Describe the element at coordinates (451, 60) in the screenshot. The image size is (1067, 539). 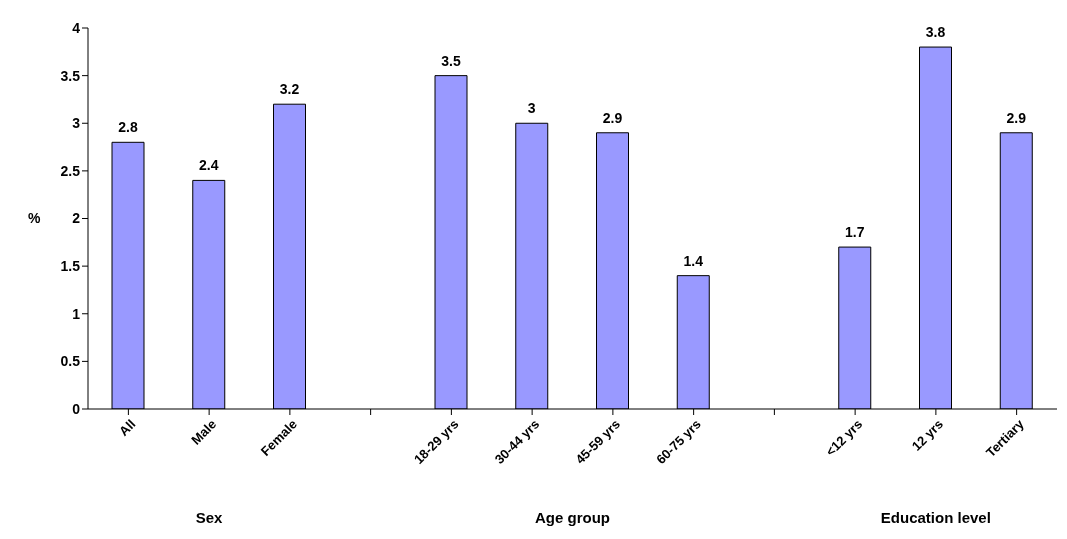
I see `data-label: 3.5` at that location.